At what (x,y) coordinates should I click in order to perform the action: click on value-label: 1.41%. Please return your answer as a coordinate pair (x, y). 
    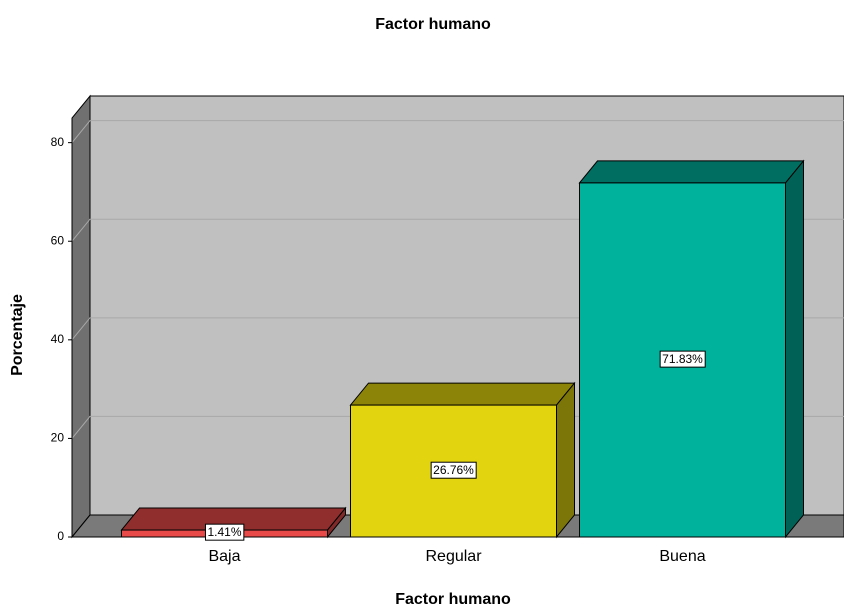
    Looking at the image, I should click on (224, 532).